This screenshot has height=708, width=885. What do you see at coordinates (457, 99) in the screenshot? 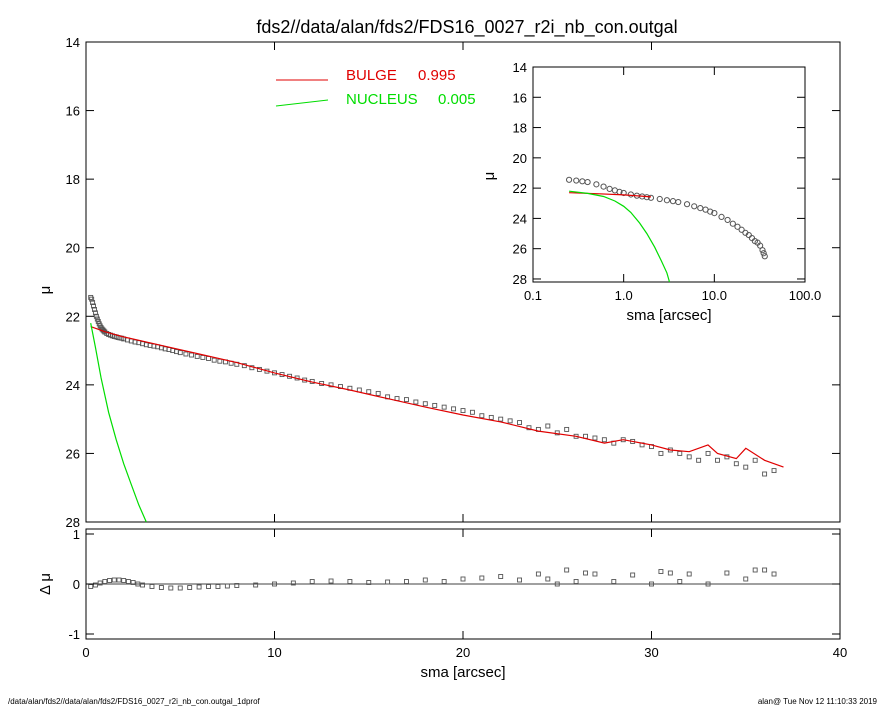
I see `legend-value-nucleus: 0.005` at bounding box center [457, 99].